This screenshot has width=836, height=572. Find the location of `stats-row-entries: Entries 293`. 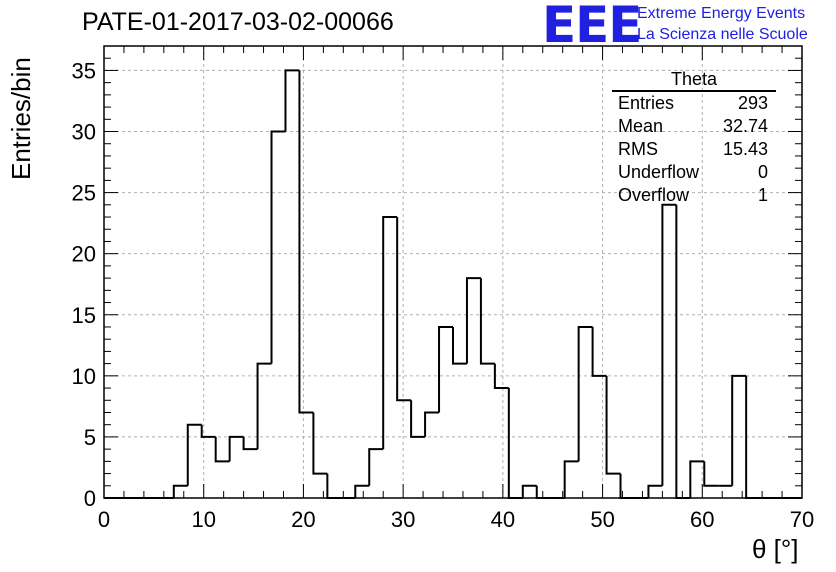

stats-row-entries: Entries 293 is located at coordinates (694, 103).